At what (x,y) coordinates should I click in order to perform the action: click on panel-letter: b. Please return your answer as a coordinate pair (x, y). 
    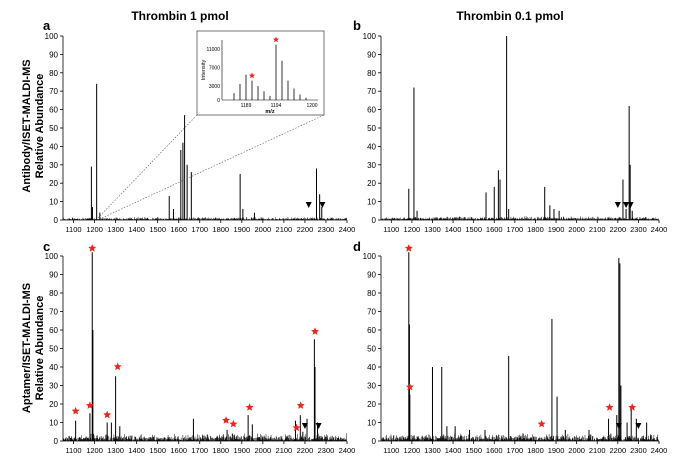
    Looking at the image, I should click on (357, 25).